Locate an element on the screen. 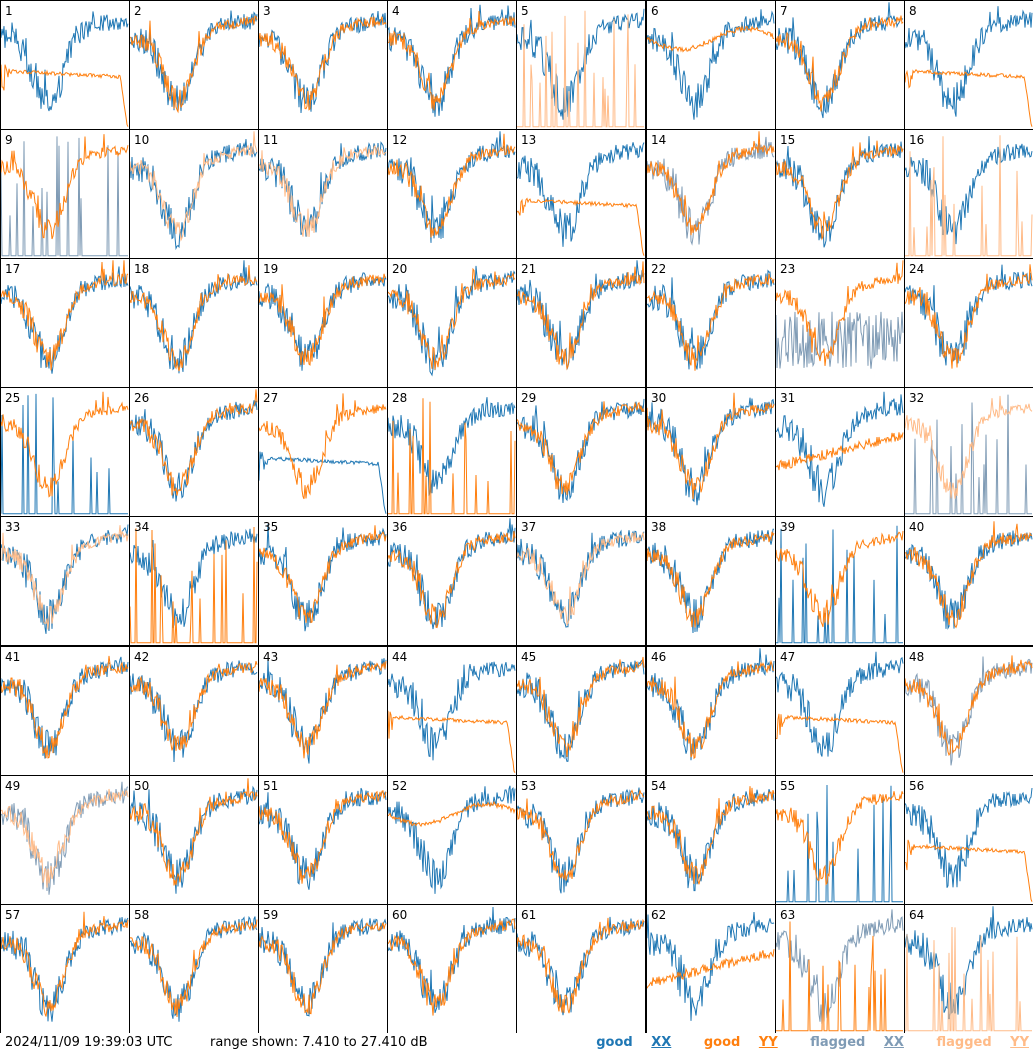 This screenshot has height=1053, width=1033. legend-flagged-xx: flagged XX is located at coordinates (852, 1042).